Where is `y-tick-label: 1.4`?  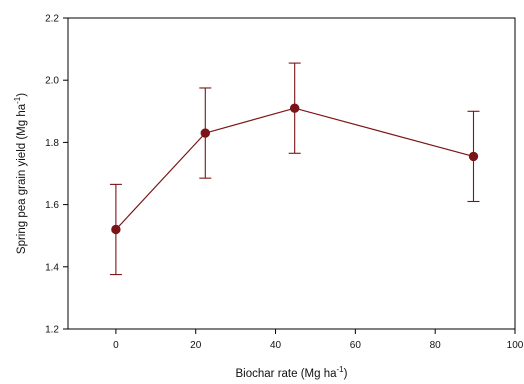
y-tick-label: 1.4 is located at coordinates (52, 267).